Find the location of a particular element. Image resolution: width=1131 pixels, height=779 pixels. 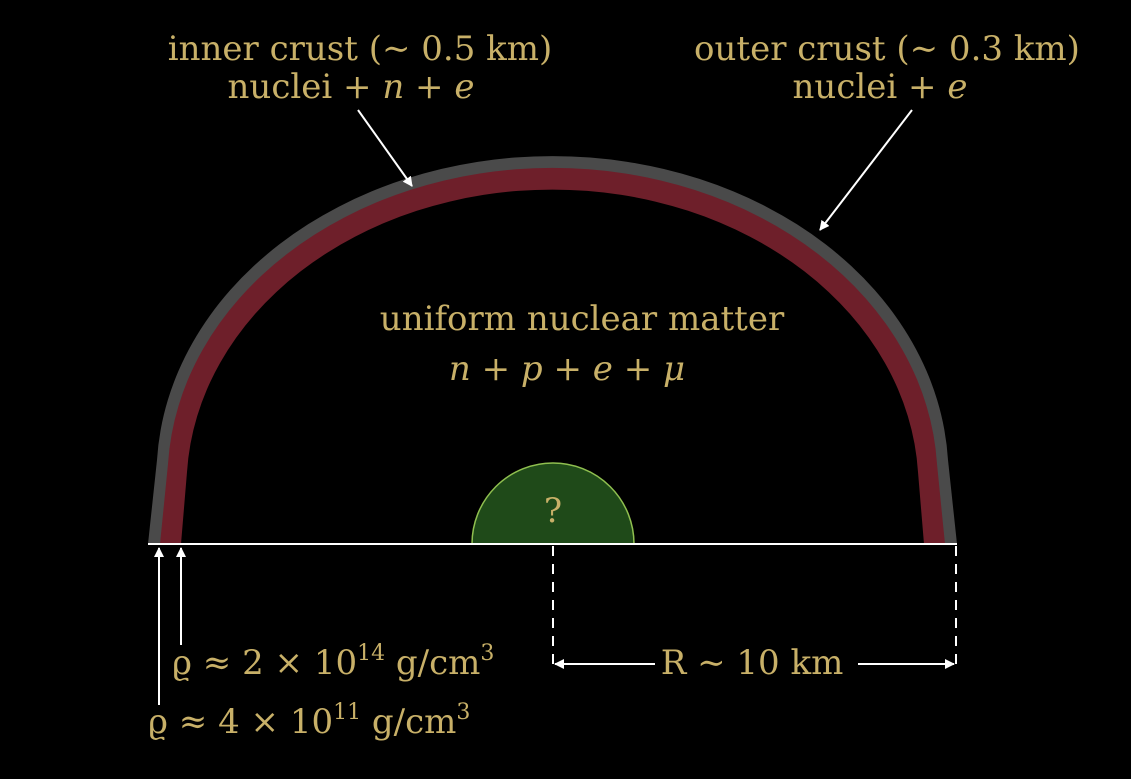

outer-crust-thickness: ∼ 0.3 is located at coordinates (956, 49).